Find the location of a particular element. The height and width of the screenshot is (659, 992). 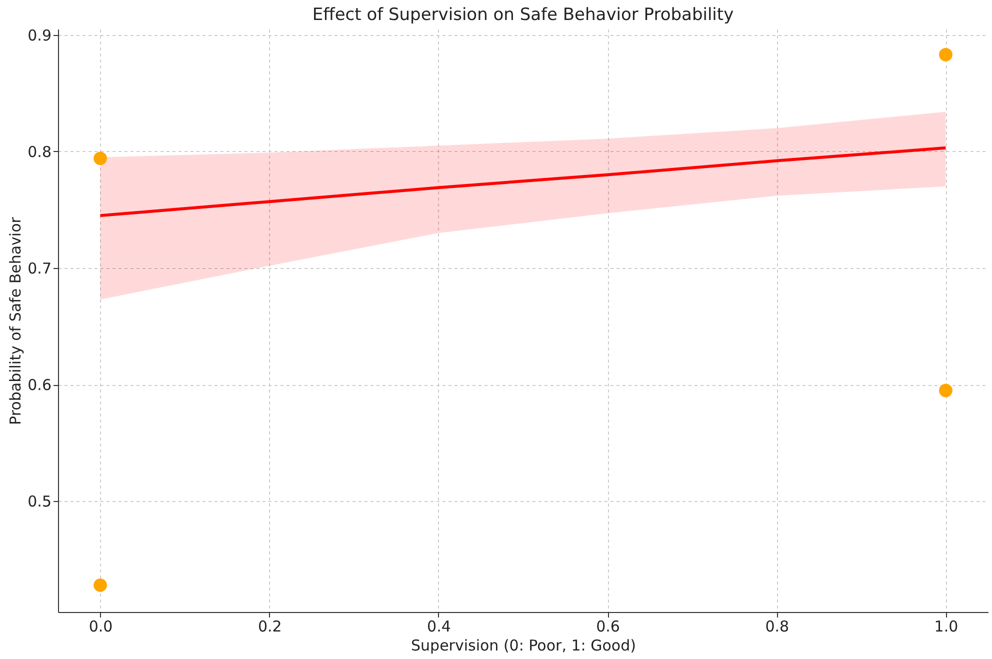

x-tick-label: 0.6 is located at coordinates (608, 627).